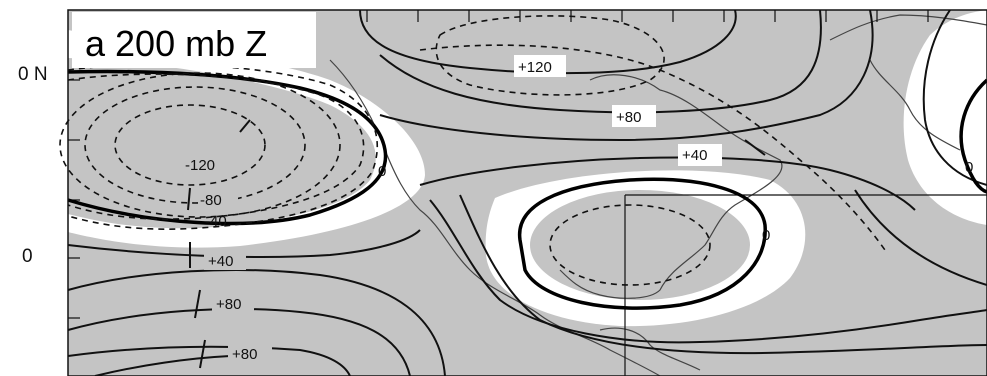 Image resolution: width=987 pixels, height=376 pixels. Describe the element at coordinates (640, 245) in the screenshot. I see `shade-gulf-core` at that location.